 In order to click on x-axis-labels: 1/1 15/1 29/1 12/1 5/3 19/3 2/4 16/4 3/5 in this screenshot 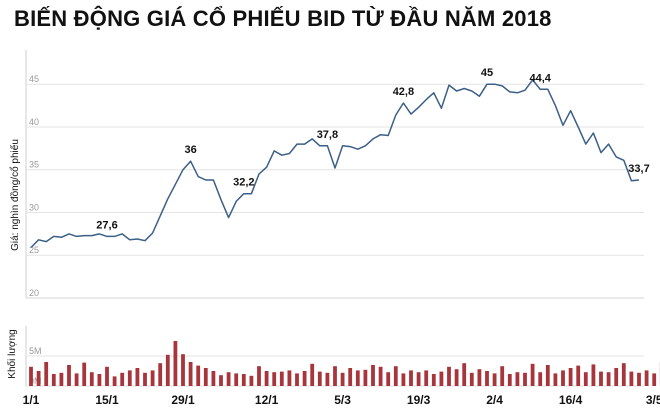, I will do `click(341, 400)`.